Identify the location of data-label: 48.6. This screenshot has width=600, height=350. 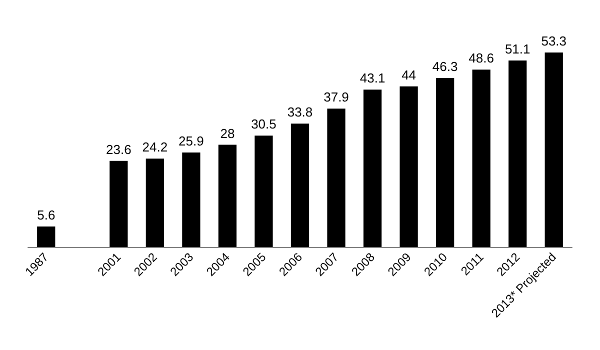
(481, 58).